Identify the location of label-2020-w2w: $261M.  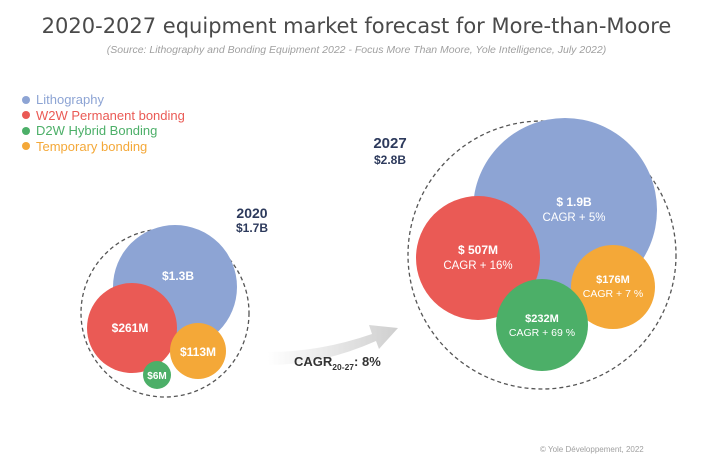
(130, 328).